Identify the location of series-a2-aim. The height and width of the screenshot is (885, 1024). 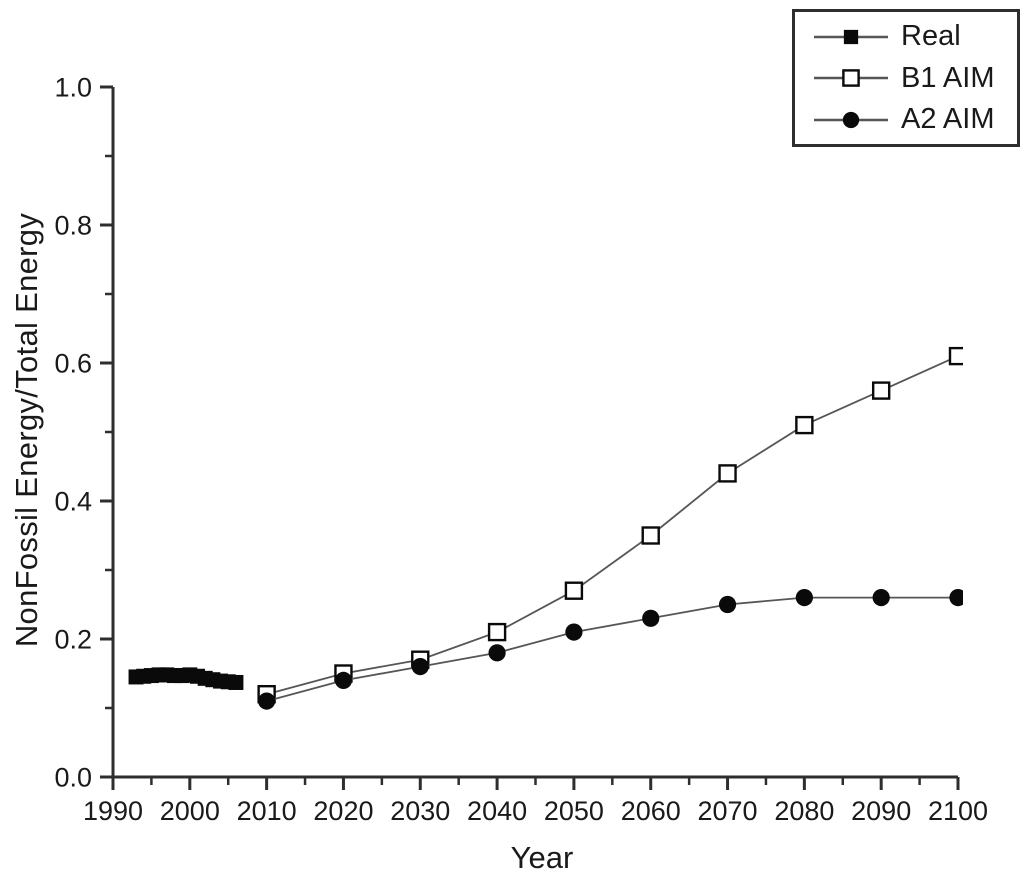
(610, 649).